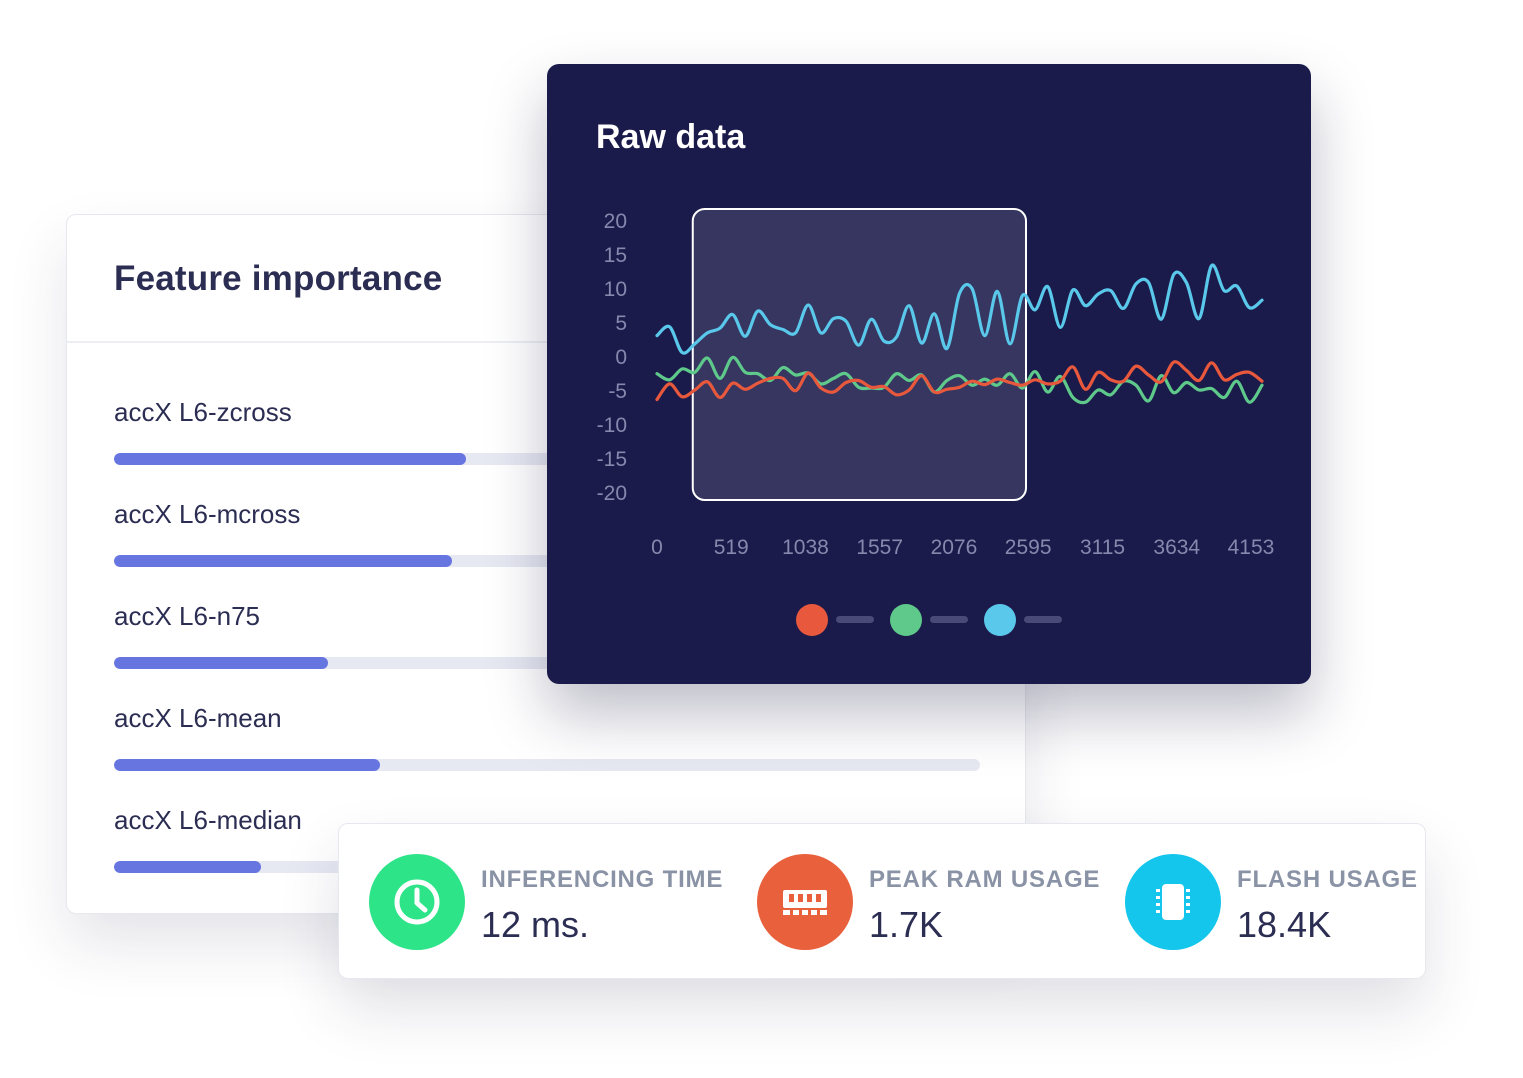  I want to click on clock-icon, so click(417, 902).